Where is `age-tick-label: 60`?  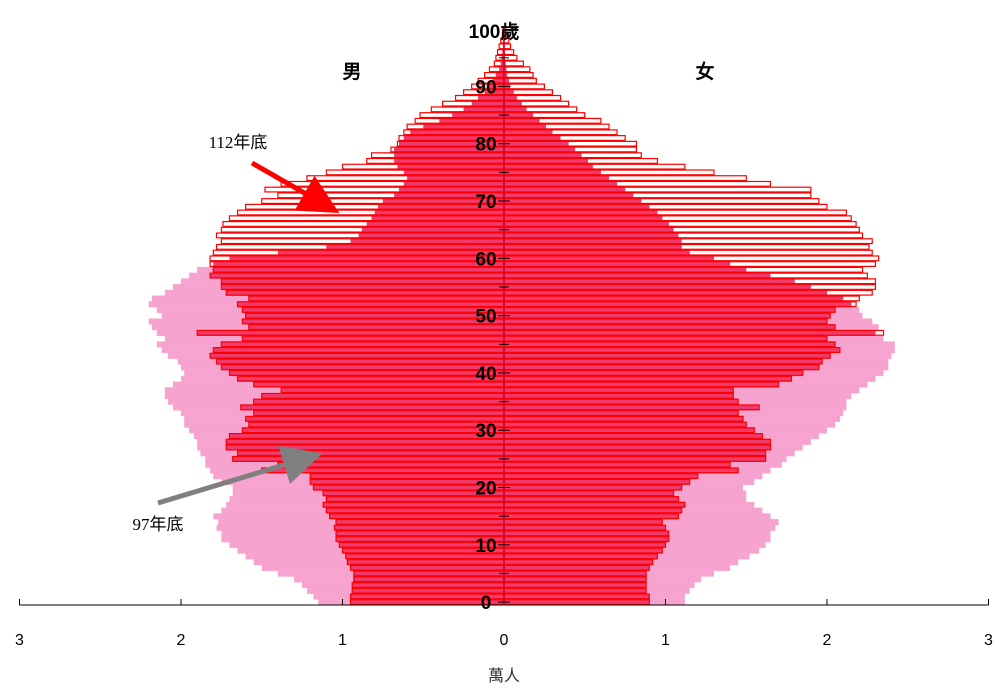
age-tick-label: 60 is located at coordinates (485, 259).